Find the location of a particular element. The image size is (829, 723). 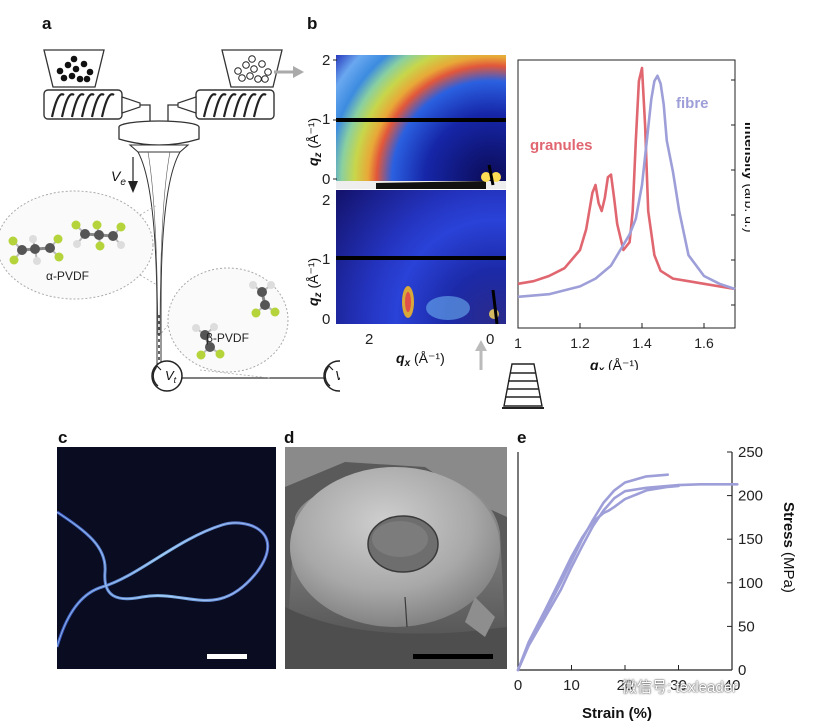

qz-tick-bottom-2: 2 is located at coordinates (326, 200).